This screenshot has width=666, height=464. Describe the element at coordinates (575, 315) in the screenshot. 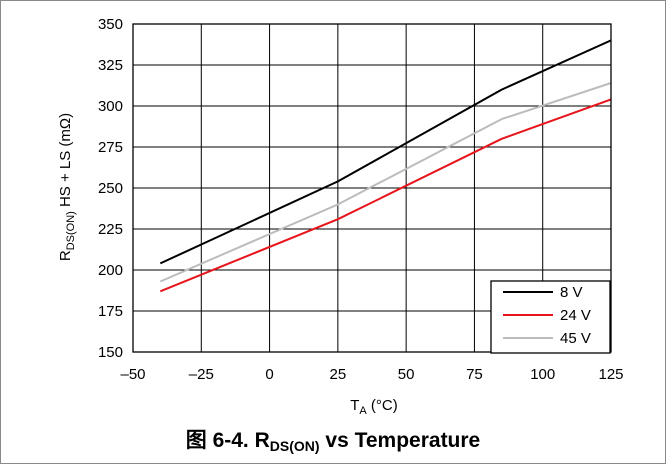

I see `legend-label-24v: 24 V` at that location.